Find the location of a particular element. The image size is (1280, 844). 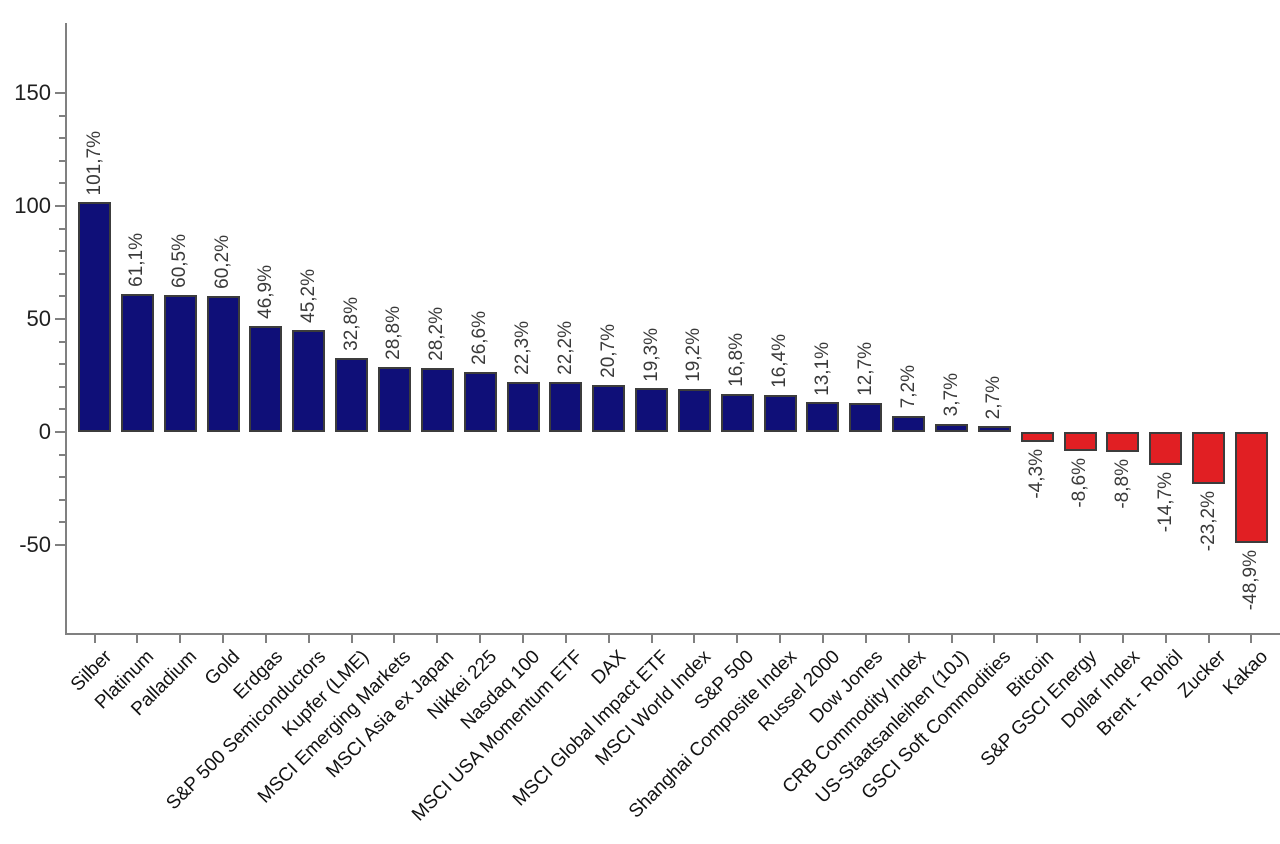

bar-value-label: -48,9% is located at coordinates (1251, 579).